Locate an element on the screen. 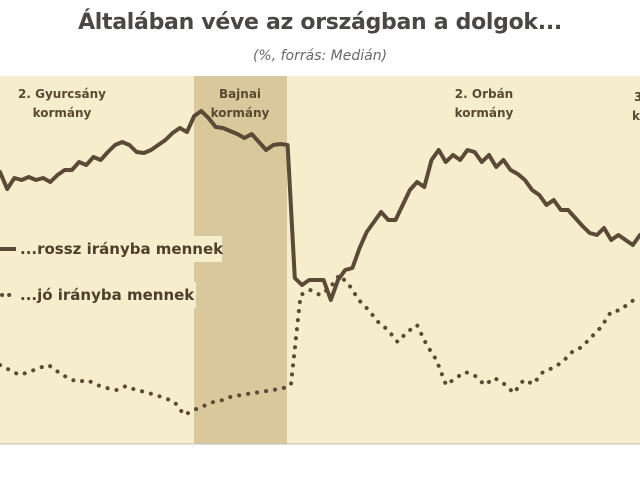 Image resolution: width=640 pixels, height=480 pixels. legend-label-bg-jo is located at coordinates (98, 295).